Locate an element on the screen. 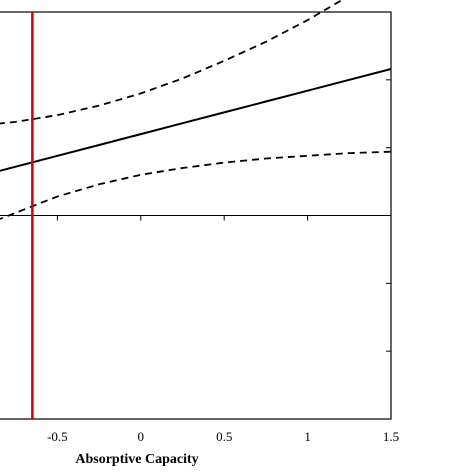 The height and width of the screenshot is (474, 474). x-axis-title: Absorptive Capacity is located at coordinates (136, 459).